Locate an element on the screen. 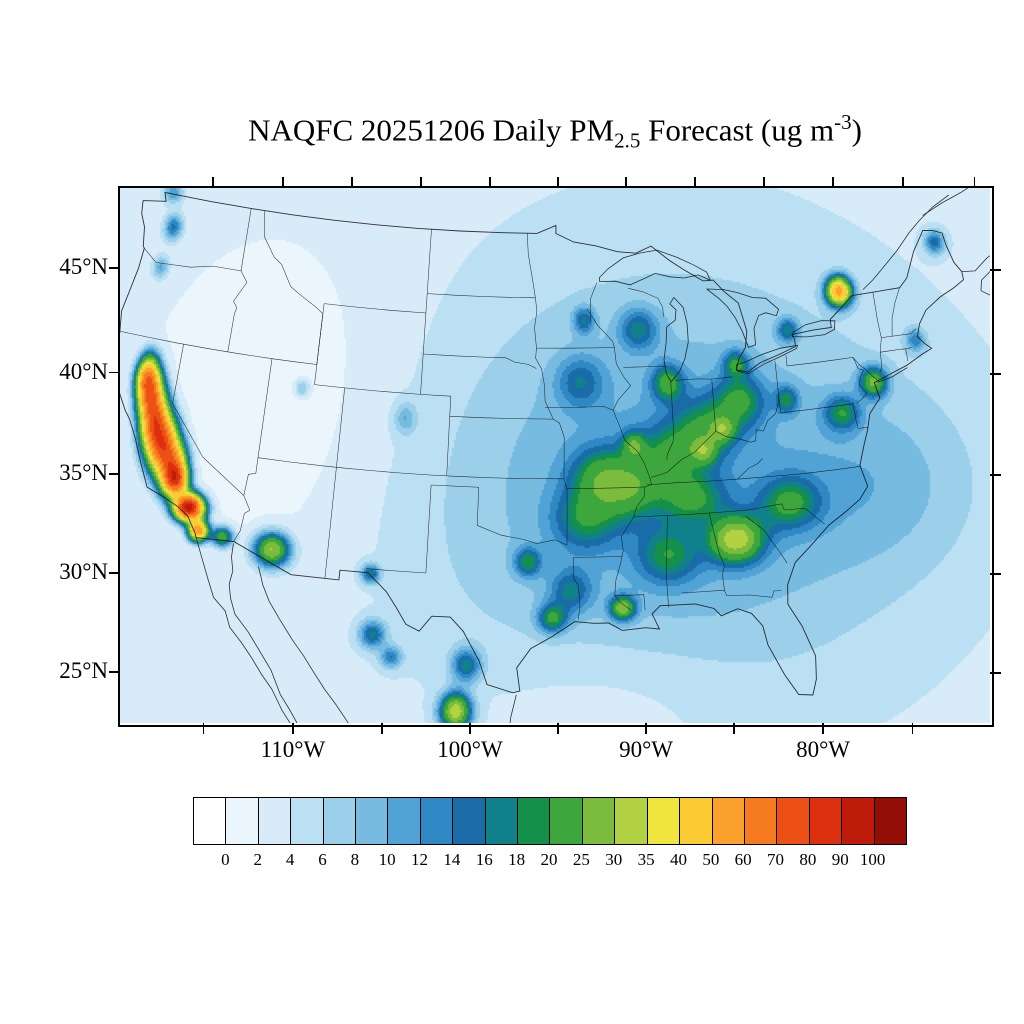 This screenshot has width=1024, height=1024. colorbar-tick-label: 25 is located at coordinates (581, 859).